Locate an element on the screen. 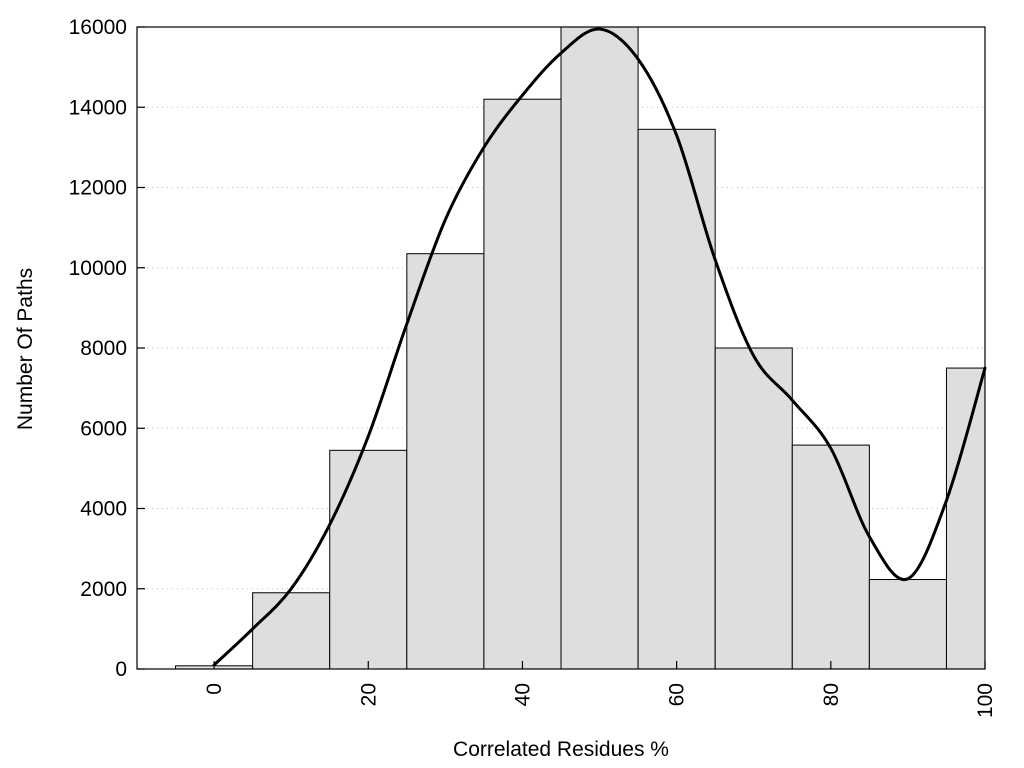  x-tick-label: 0 is located at coordinates (214, 689).